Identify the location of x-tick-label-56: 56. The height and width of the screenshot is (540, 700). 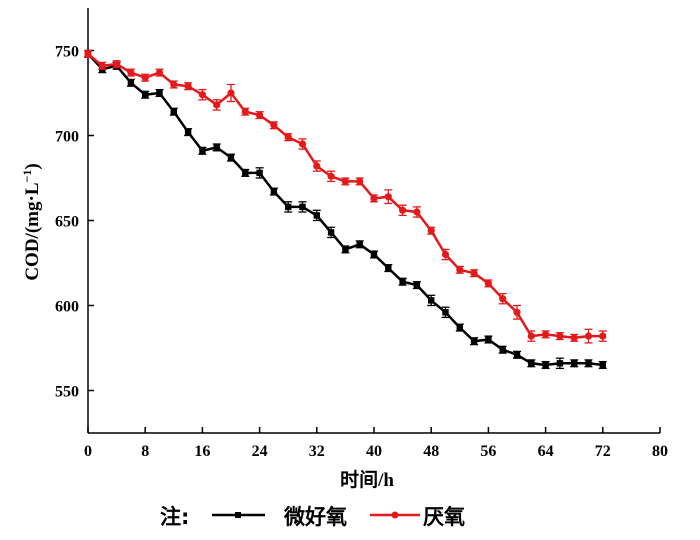
(488, 451).